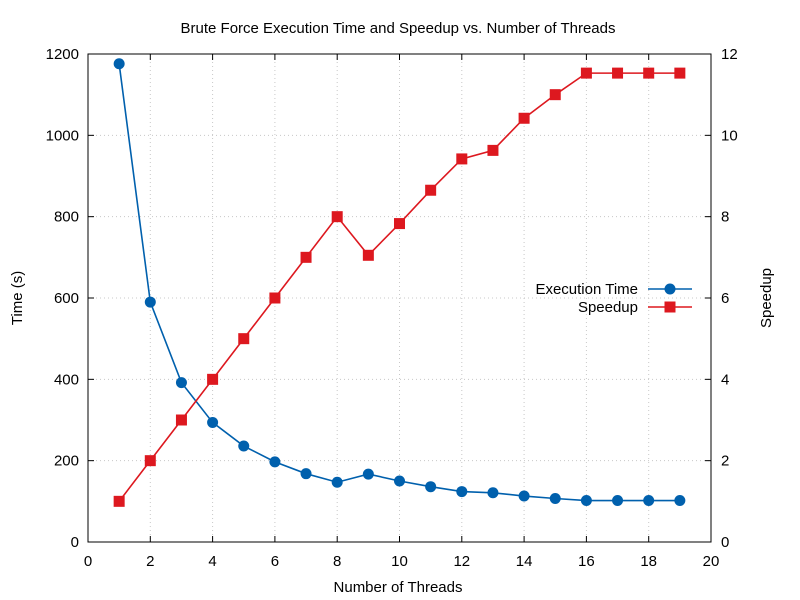 The image size is (800, 600). Describe the element at coordinates (150, 561) in the screenshot. I see `x-tick-label: 2` at that location.